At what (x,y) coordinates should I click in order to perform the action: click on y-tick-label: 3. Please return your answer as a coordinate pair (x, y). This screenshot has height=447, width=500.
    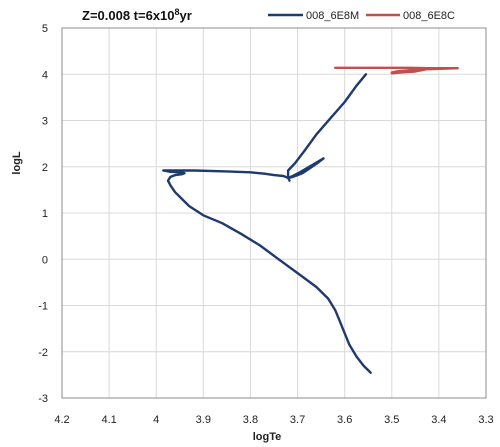
    Looking at the image, I should click on (45, 122).